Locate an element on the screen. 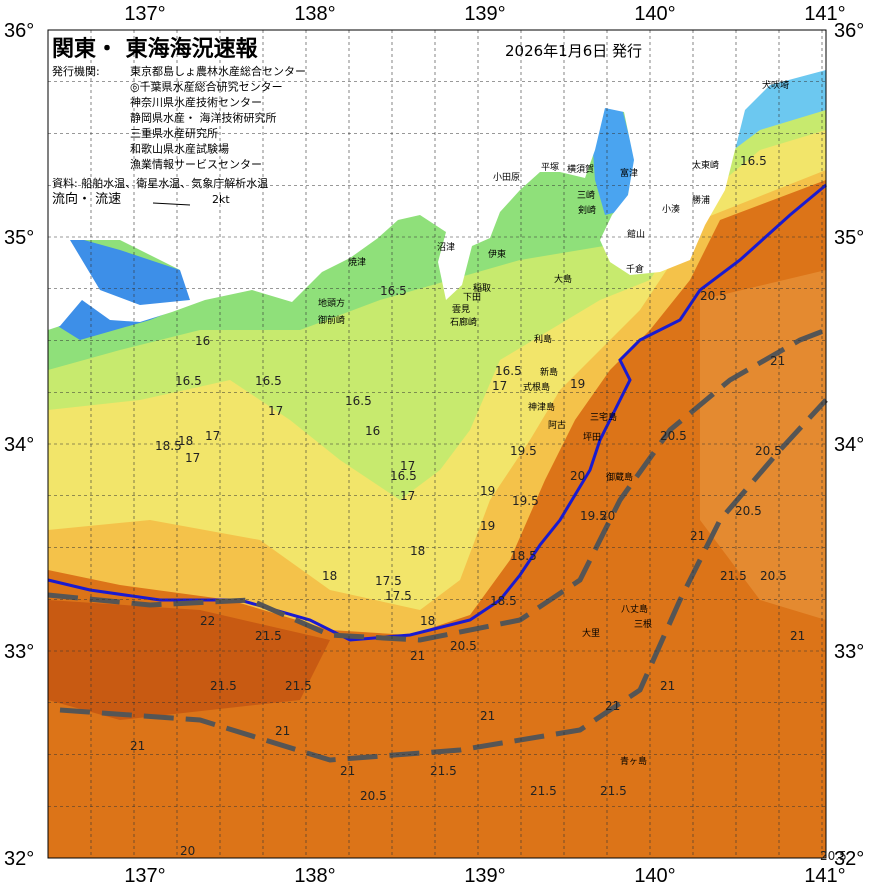 The height and width of the screenshot is (892, 873). place-name: 稲取 is located at coordinates (482, 288).